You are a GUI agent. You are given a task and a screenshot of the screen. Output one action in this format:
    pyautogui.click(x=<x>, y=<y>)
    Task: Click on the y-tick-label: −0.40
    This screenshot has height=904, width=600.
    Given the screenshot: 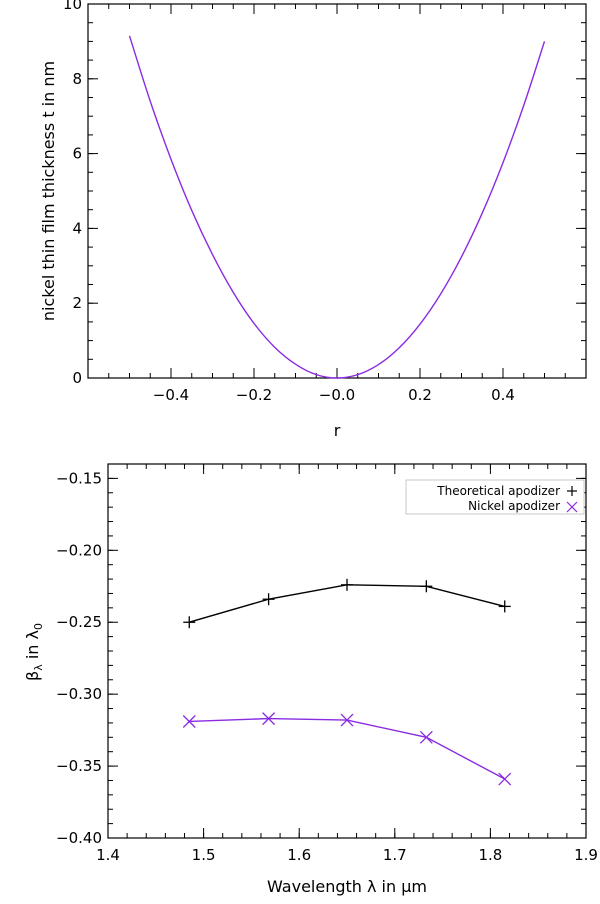 What is the action you would take?
    pyautogui.click(x=79, y=838)
    